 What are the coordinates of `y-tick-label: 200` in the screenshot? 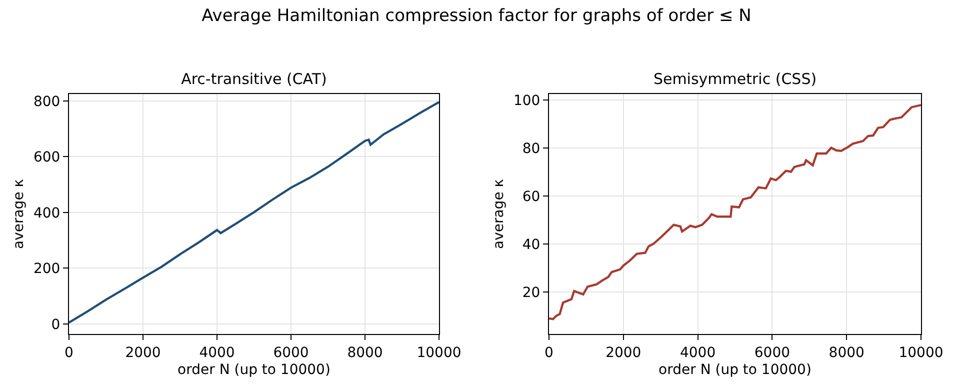 It's located at (46, 269).